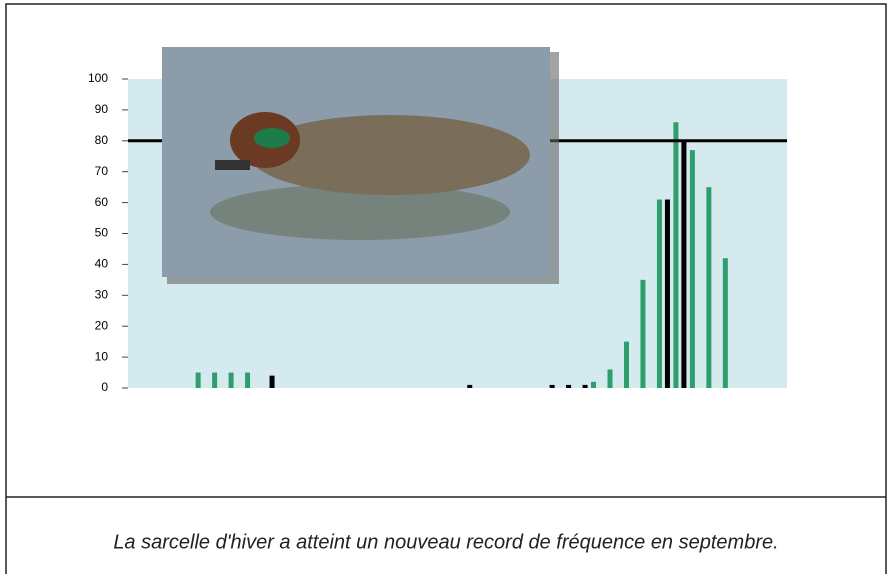  Describe the element at coordinates (360, 212) in the screenshot. I see `duck-reflection` at that location.